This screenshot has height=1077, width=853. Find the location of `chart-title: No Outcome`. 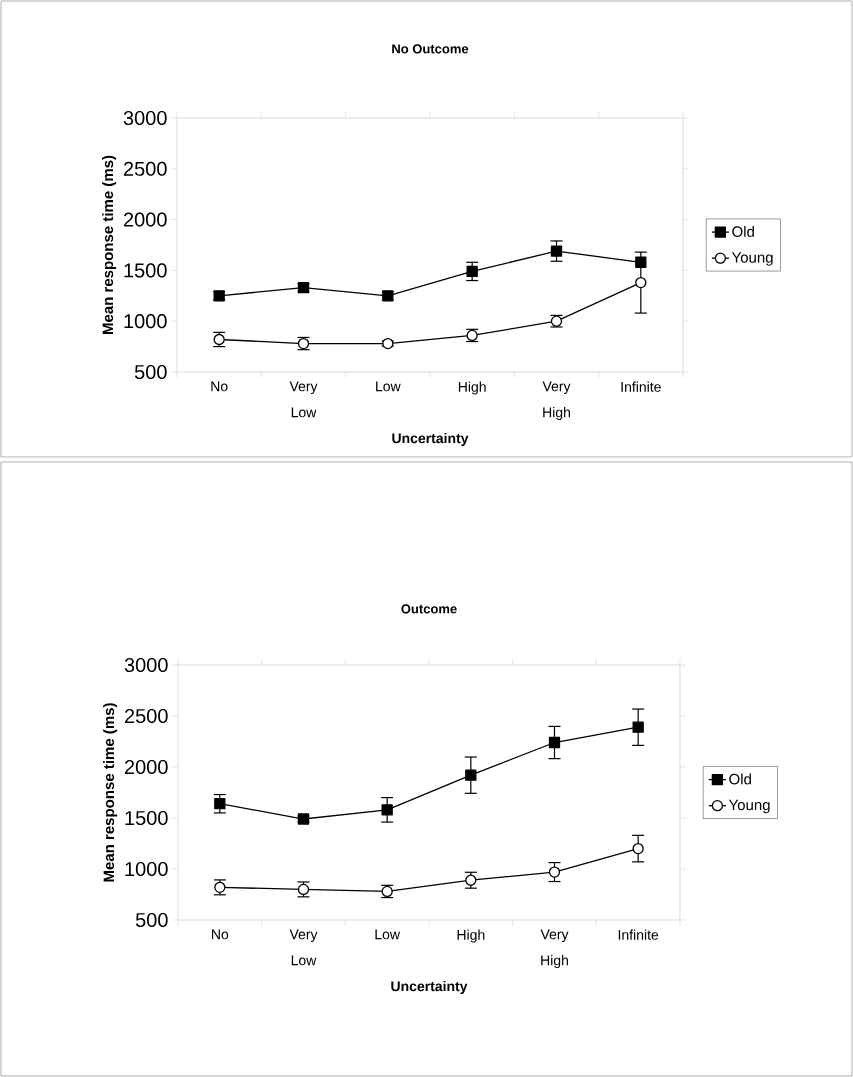

chart-title: No Outcome is located at coordinates (430, 49).